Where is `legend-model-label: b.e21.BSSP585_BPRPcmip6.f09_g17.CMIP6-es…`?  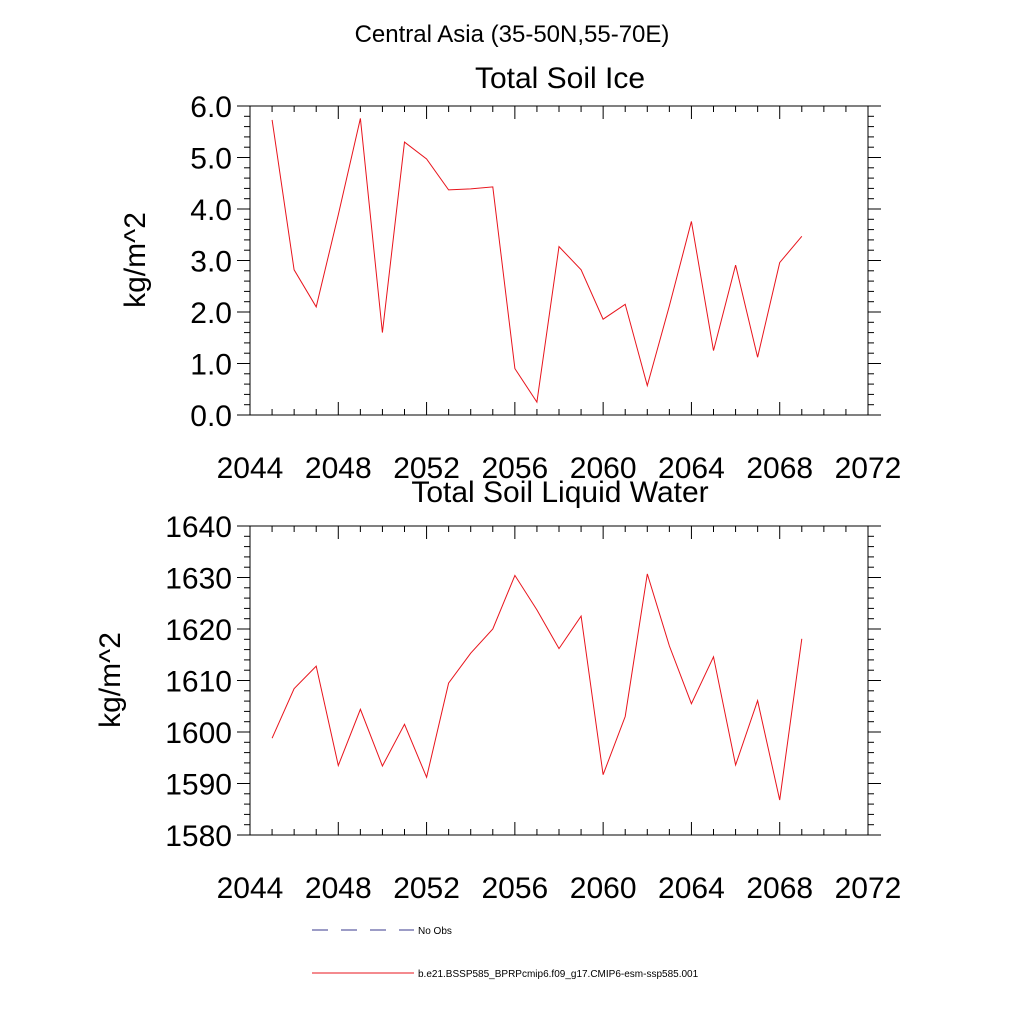 legend-model-label: b.e21.BSSP585_BPRPcmip6.f09_g17.CMIP6-es… is located at coordinates (558, 974).